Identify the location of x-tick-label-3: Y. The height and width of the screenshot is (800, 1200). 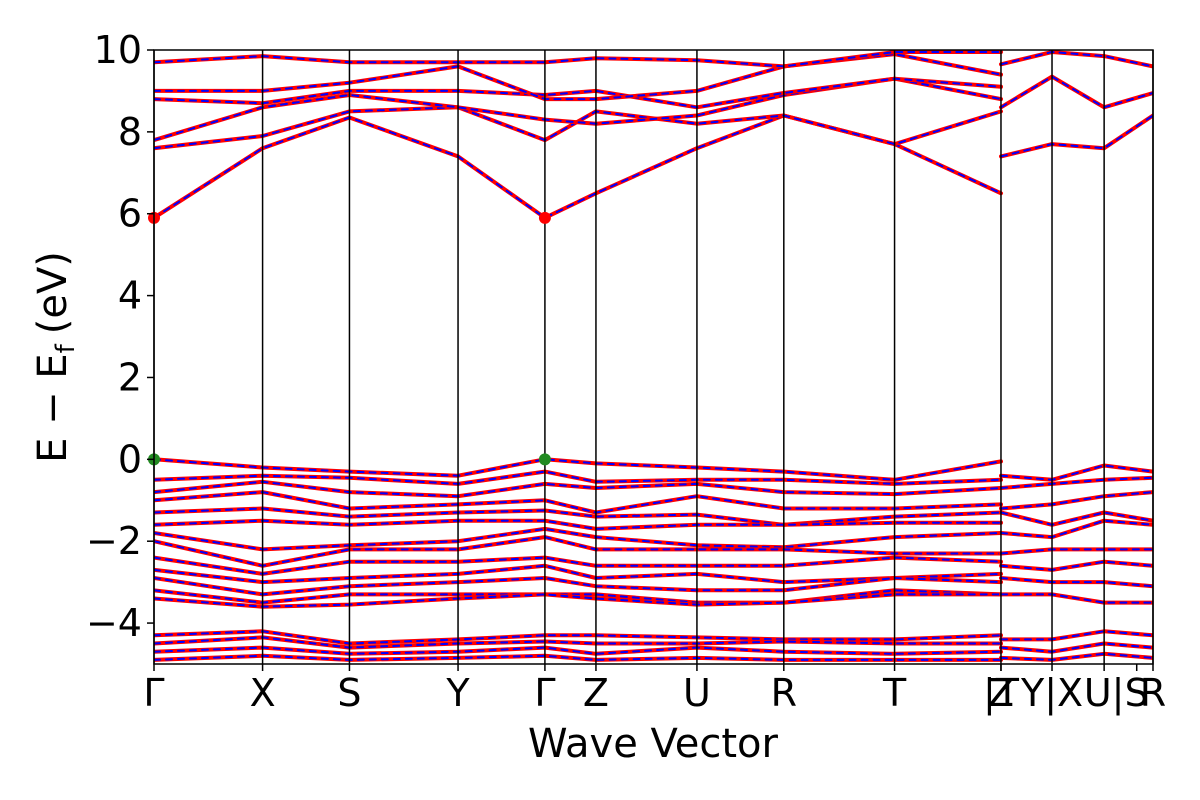
(457, 693).